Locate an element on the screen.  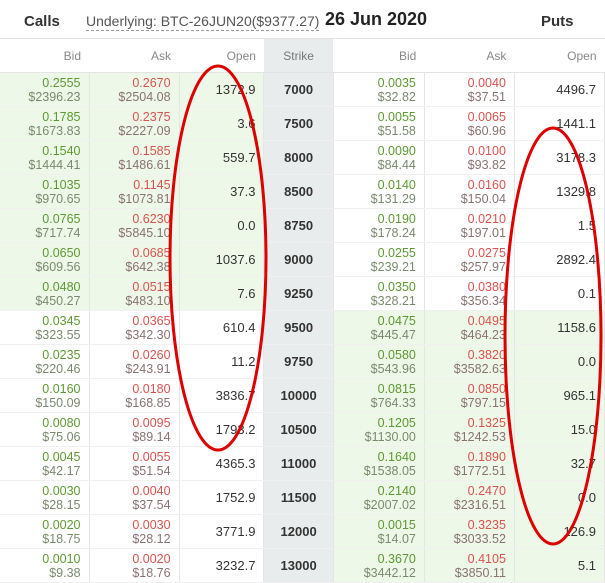
call-ask-cell: 0.0055 $51.54 is located at coordinates (134, 463).